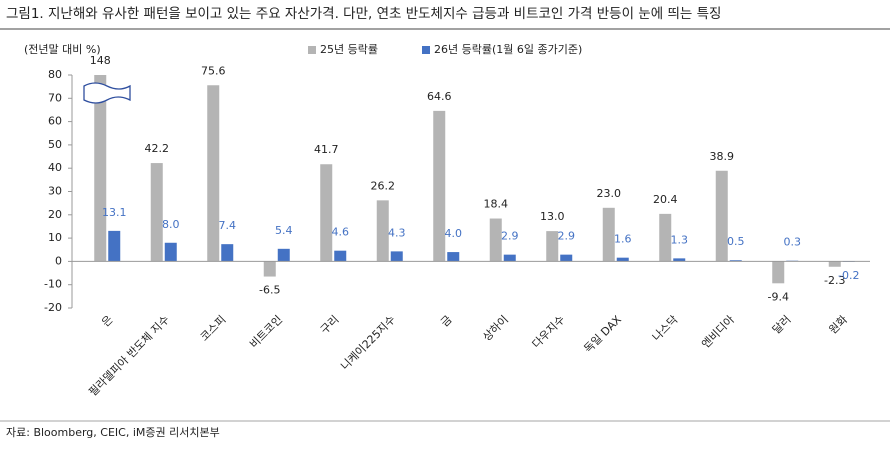  What do you see at coordinates (397, 232) in the screenshot?
I see `data-label: 4.3` at bounding box center [397, 232].